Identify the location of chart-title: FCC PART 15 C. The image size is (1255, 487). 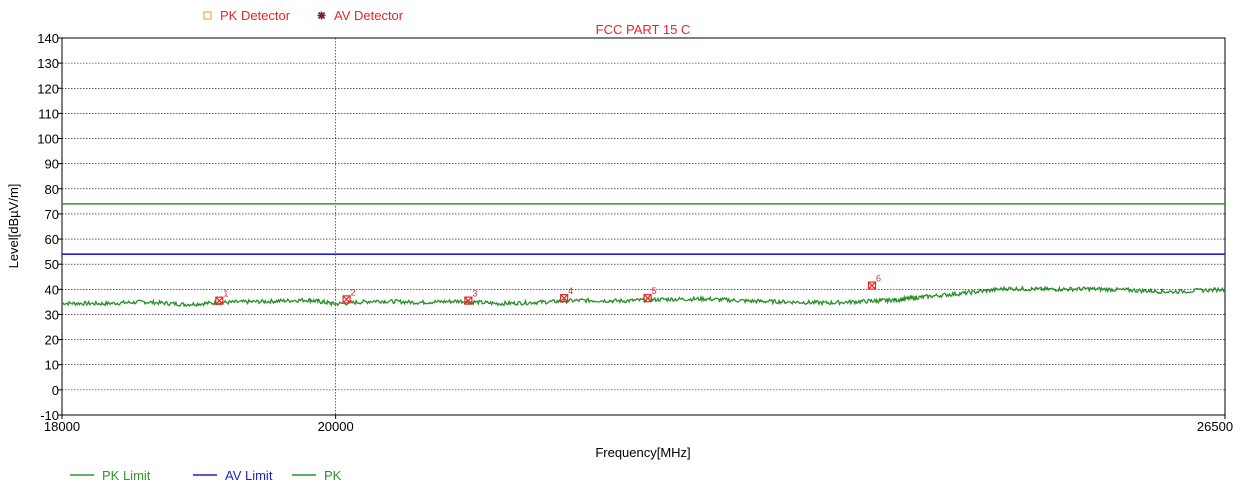
(643, 29).